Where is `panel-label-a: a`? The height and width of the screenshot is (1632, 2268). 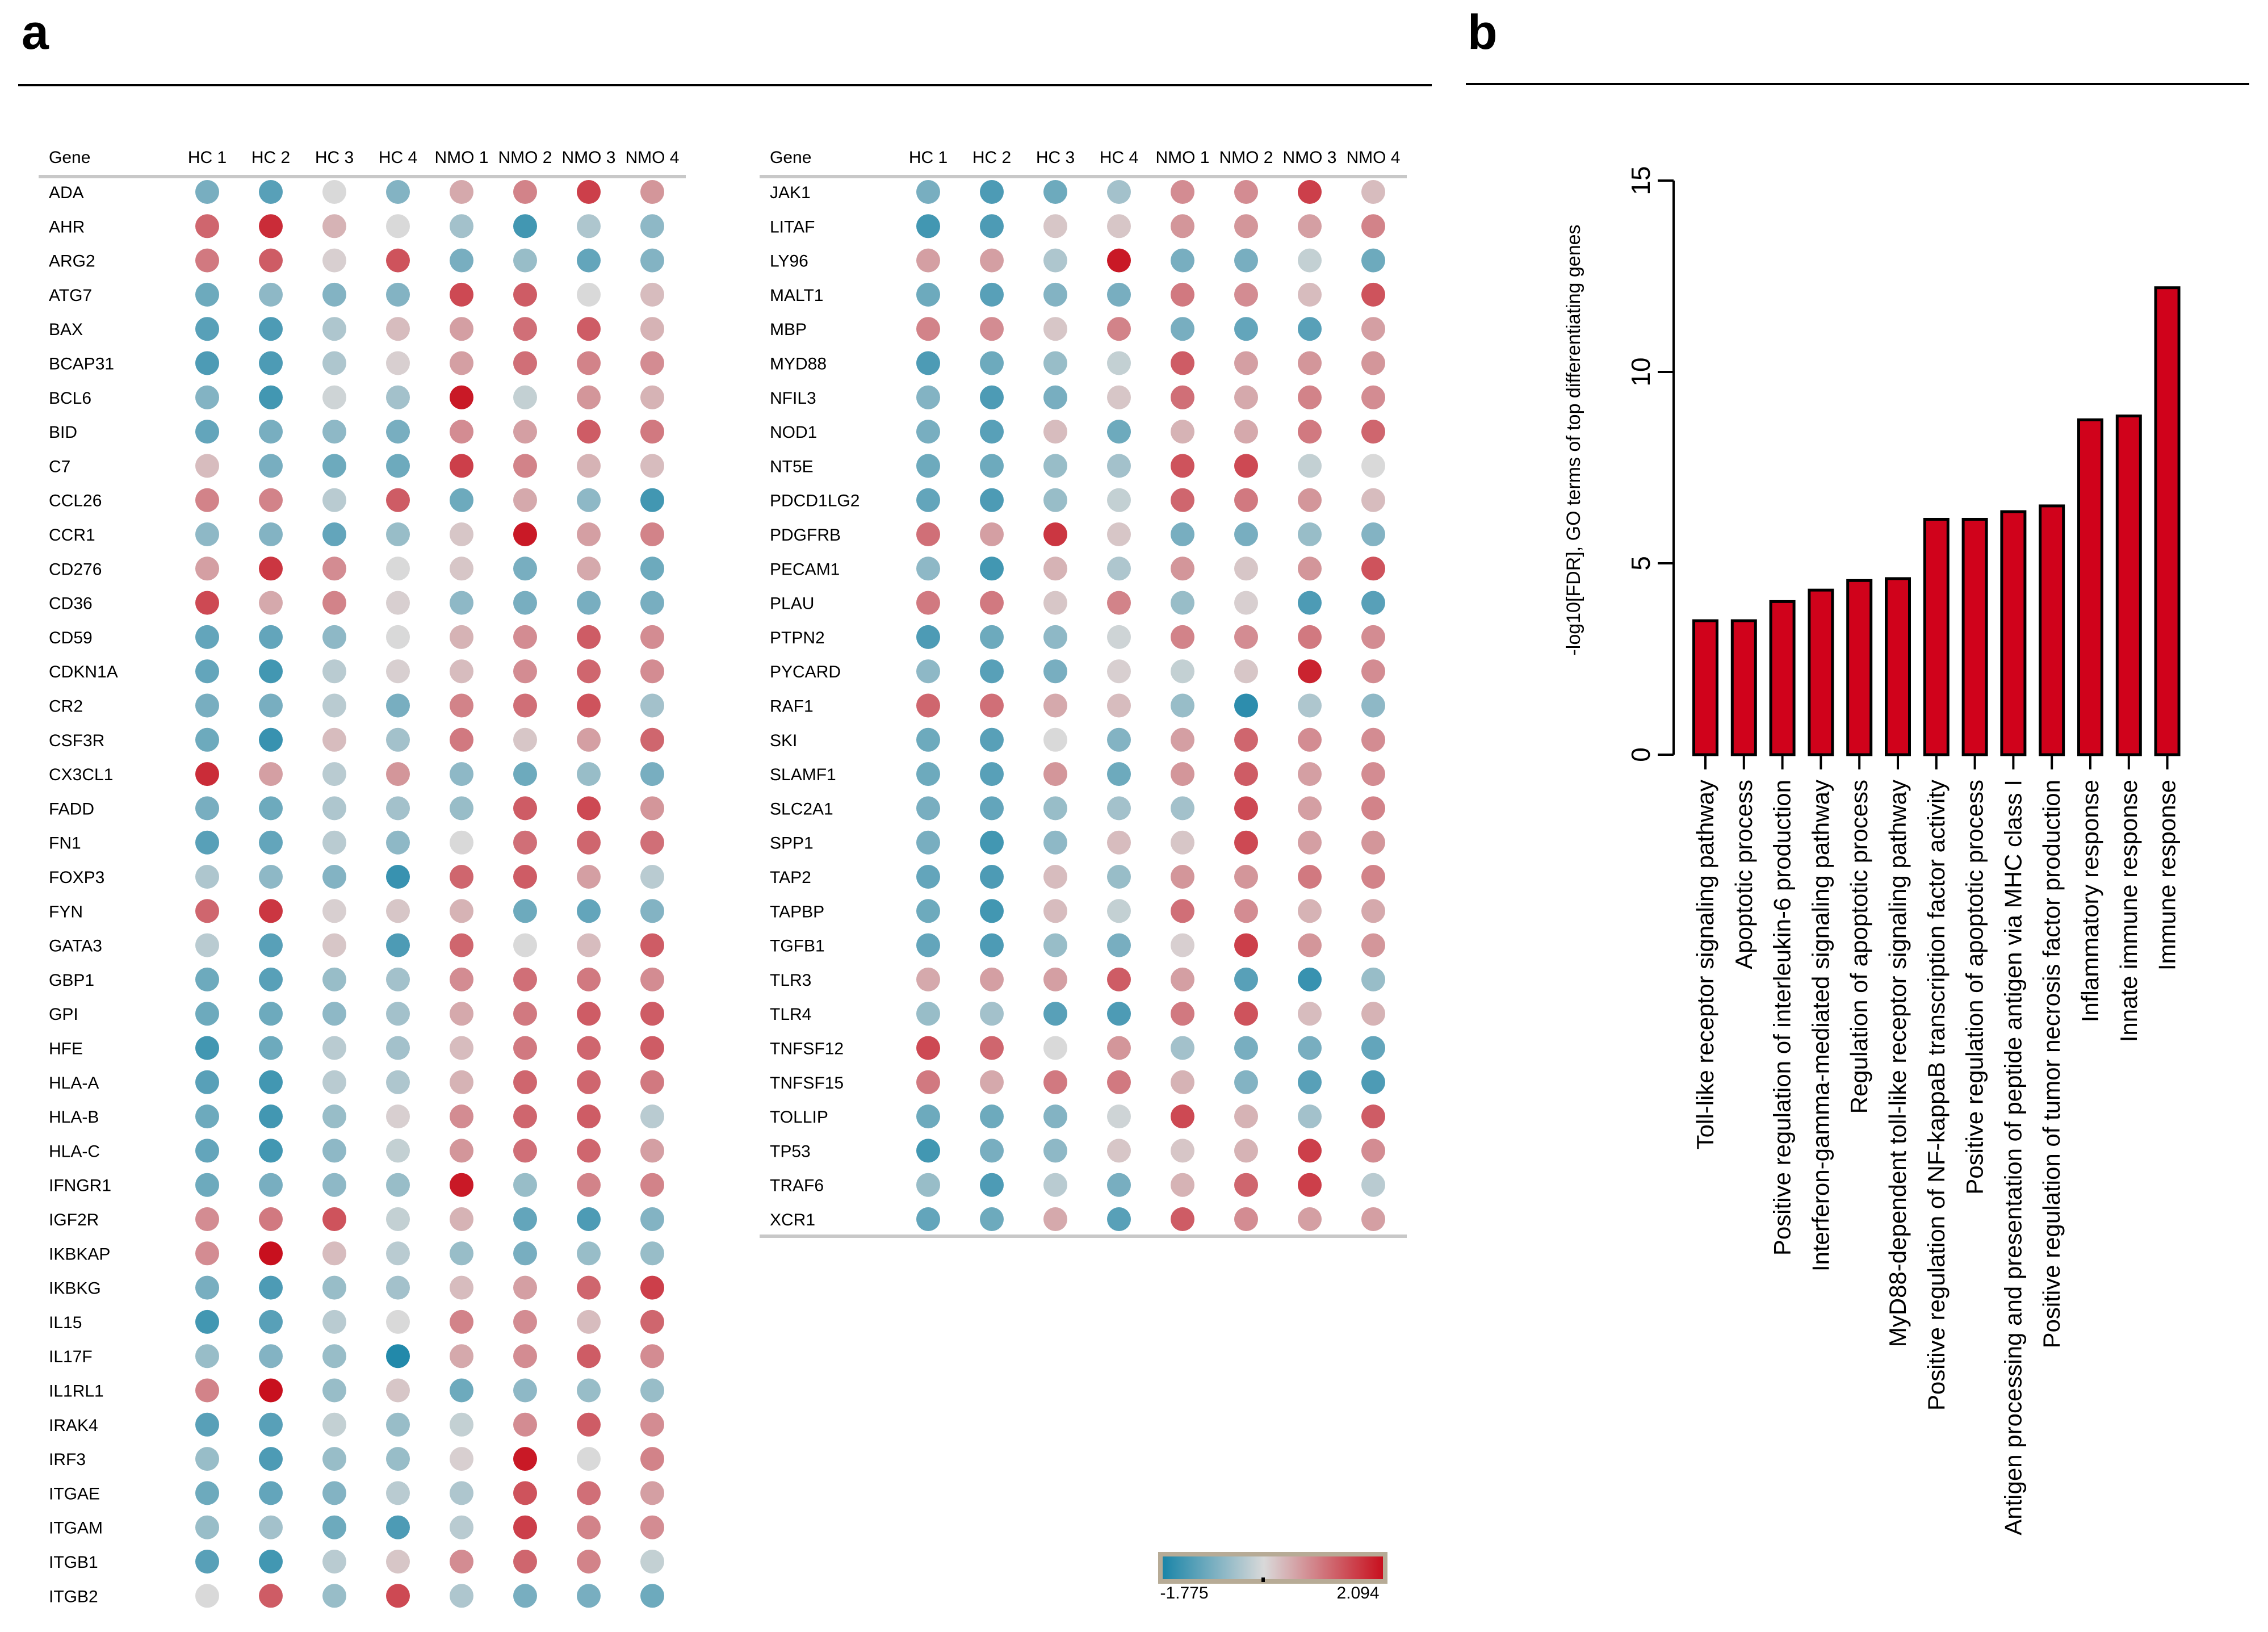
panel-label-a: a is located at coordinates (35, 32).